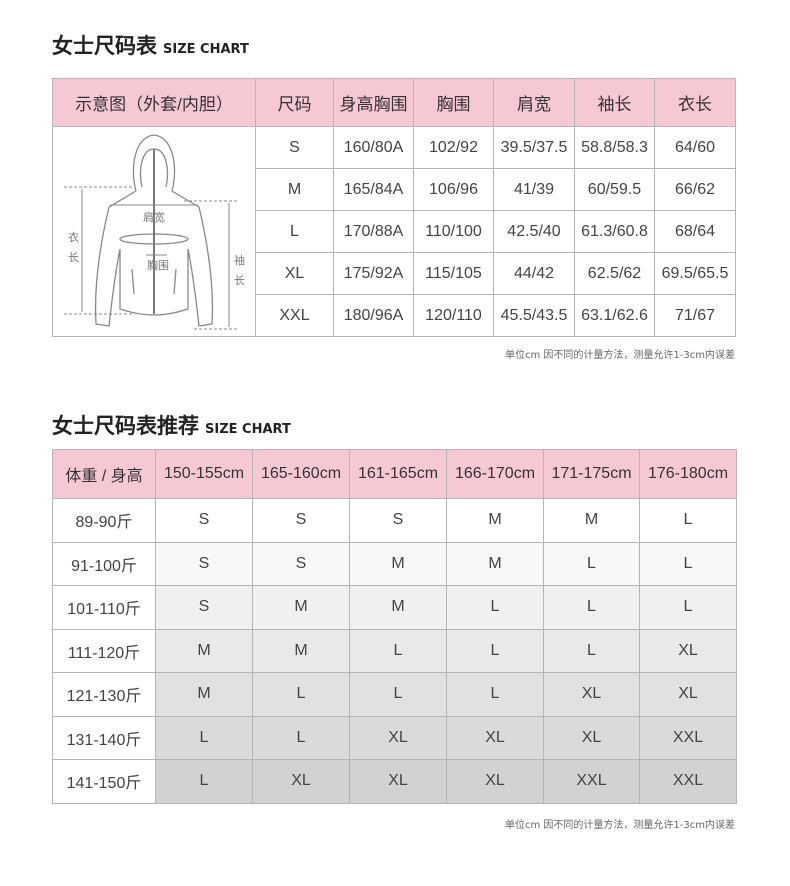 The height and width of the screenshot is (886, 790). What do you see at coordinates (373, 231) in the screenshot?
I see `measure-cell: 170/88A` at bounding box center [373, 231].